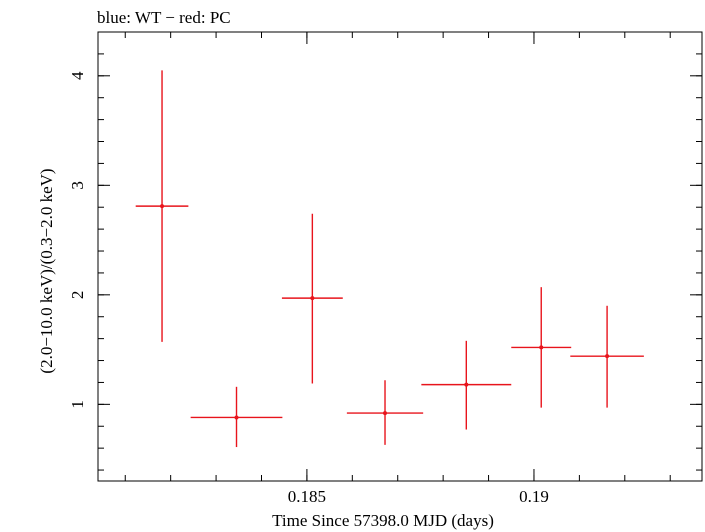  What do you see at coordinates (383, 520) in the screenshot?
I see `x-axis-label: Time Since 57398.0 MJD (days)` at bounding box center [383, 520].